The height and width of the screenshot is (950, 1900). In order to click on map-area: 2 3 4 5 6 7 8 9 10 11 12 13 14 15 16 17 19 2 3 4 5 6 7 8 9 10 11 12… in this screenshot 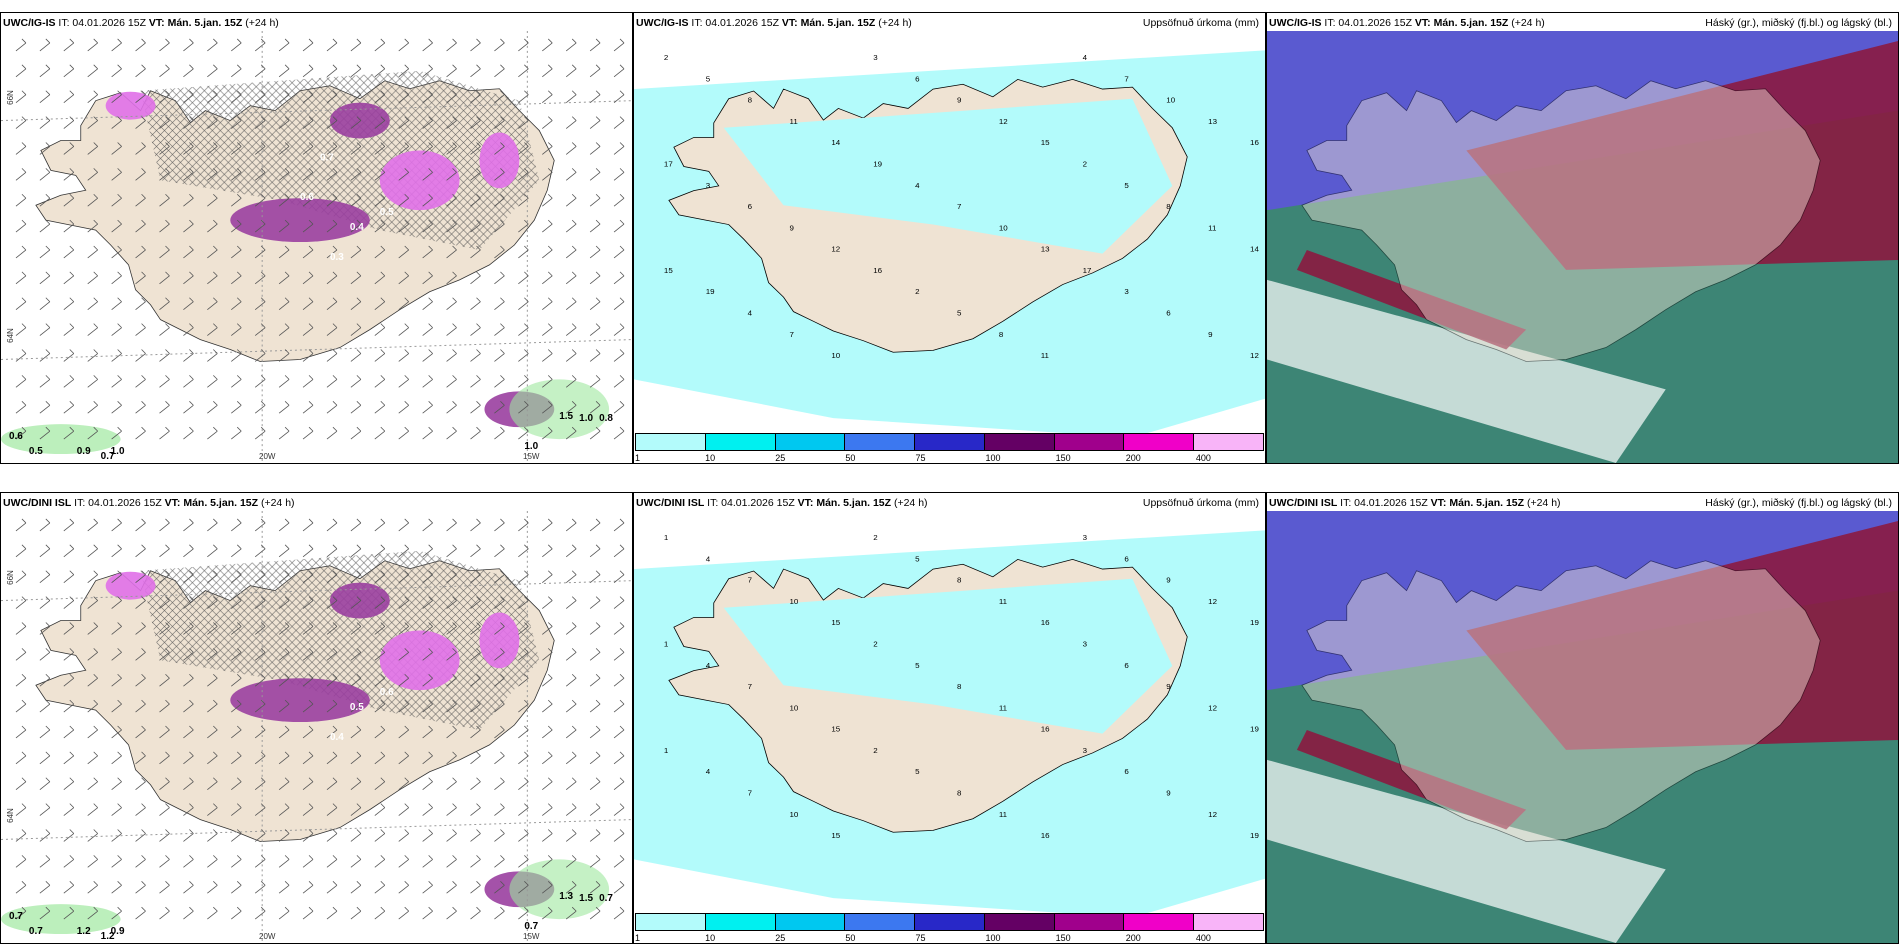, I will do `click(949, 241)`.